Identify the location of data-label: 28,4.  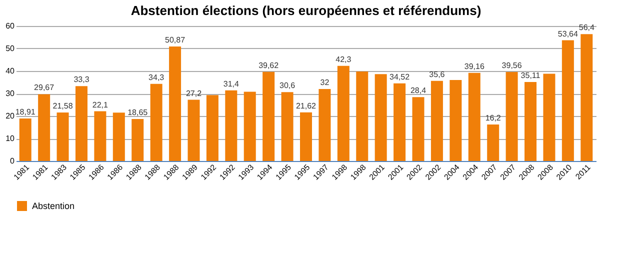
(418, 91).